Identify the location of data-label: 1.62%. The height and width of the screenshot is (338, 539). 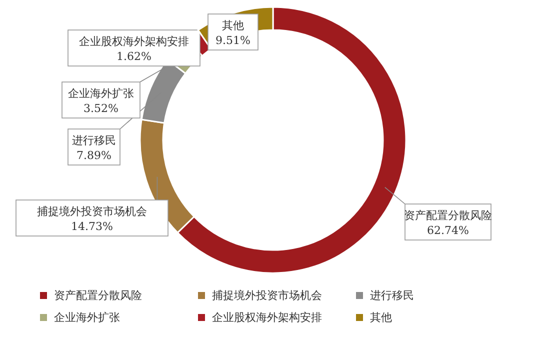
(134, 56).